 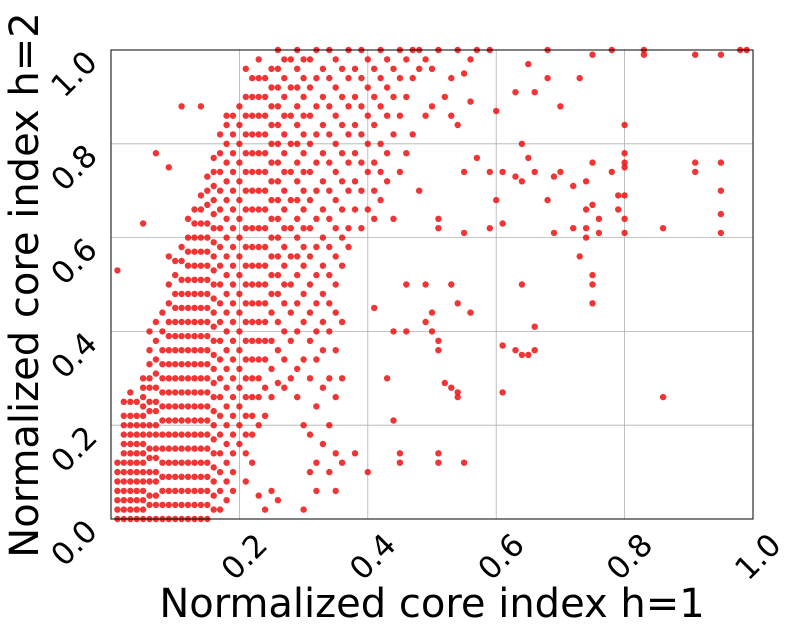 I want to click on y-tick-label-2: 0.4, so click(x=74, y=356).